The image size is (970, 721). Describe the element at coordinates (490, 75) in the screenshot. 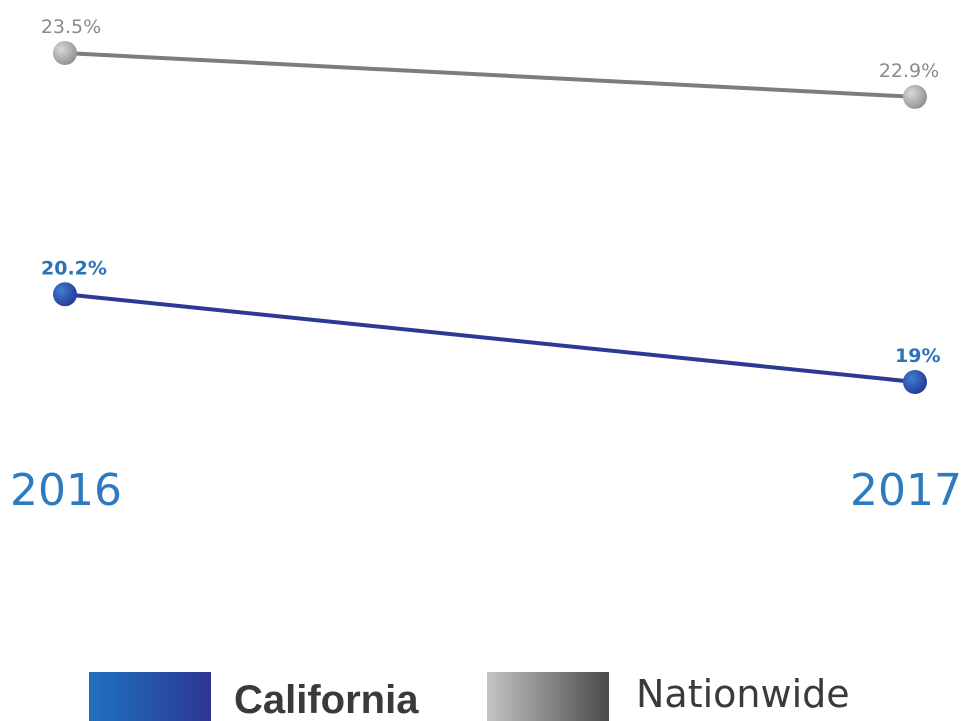

I see `series-line-nationwide` at that location.